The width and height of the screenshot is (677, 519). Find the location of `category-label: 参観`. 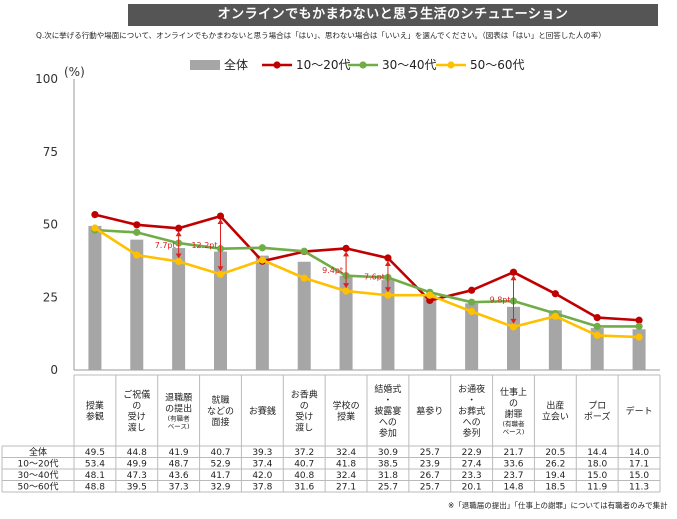

category-label: 参観 is located at coordinates (95, 417).